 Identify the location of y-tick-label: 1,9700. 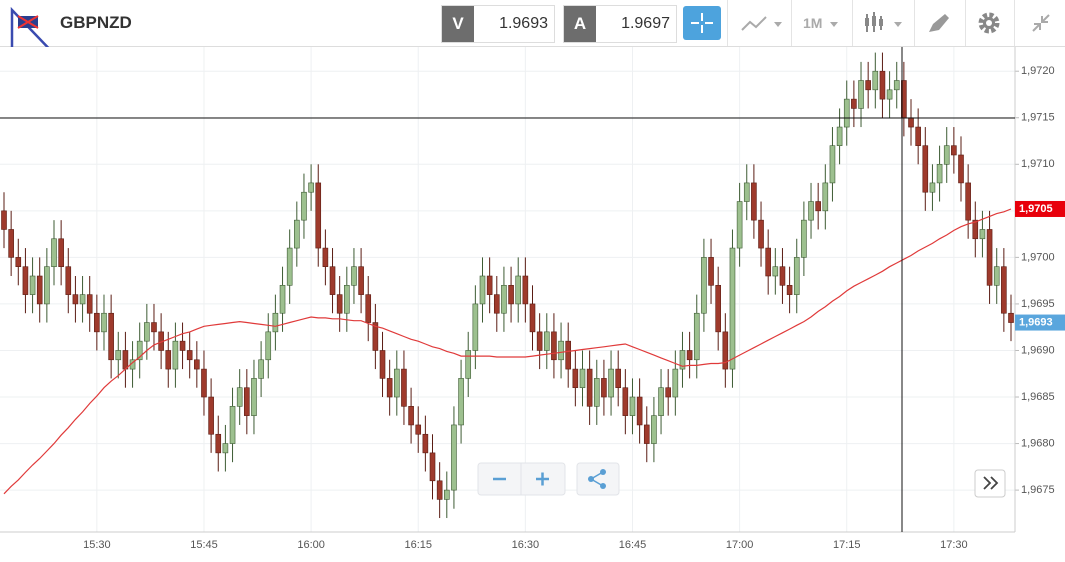
(1038, 257).